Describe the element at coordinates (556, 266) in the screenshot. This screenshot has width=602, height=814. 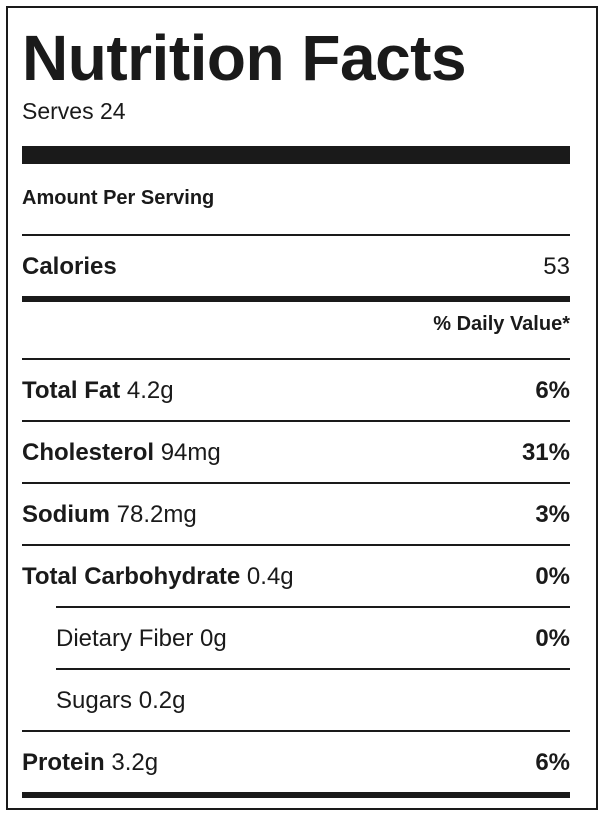
I see `calories-value: 53` at that location.